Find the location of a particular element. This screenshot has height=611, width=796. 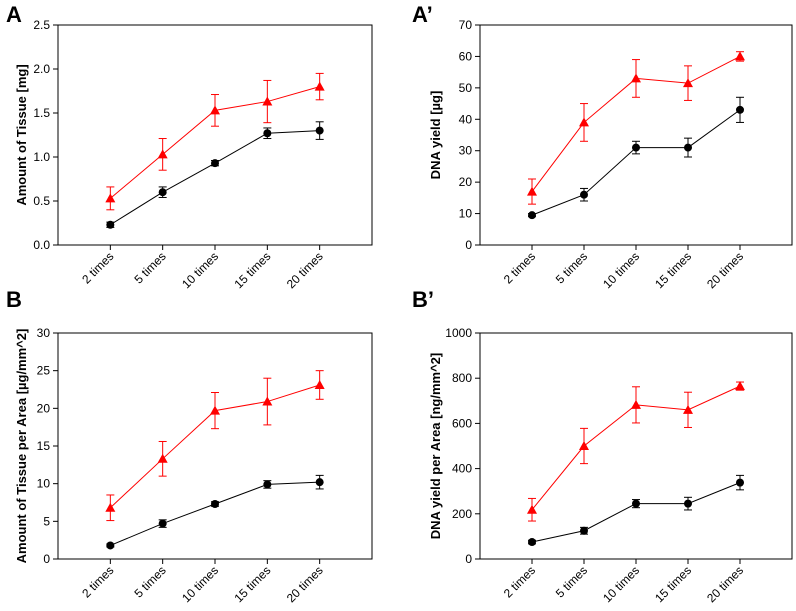

y-tick-label: 1.0 is located at coordinates (41, 157).